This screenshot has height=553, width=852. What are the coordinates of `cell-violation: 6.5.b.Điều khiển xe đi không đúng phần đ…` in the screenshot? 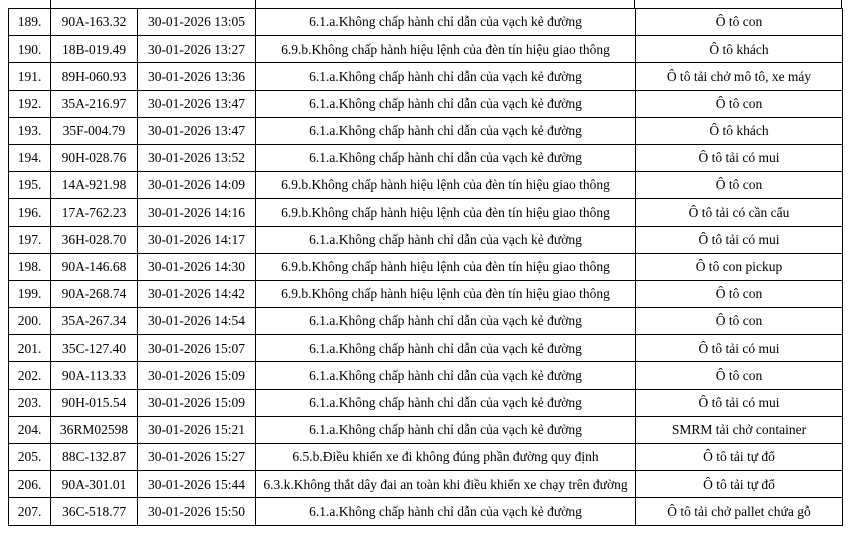 It's located at (445, 457).